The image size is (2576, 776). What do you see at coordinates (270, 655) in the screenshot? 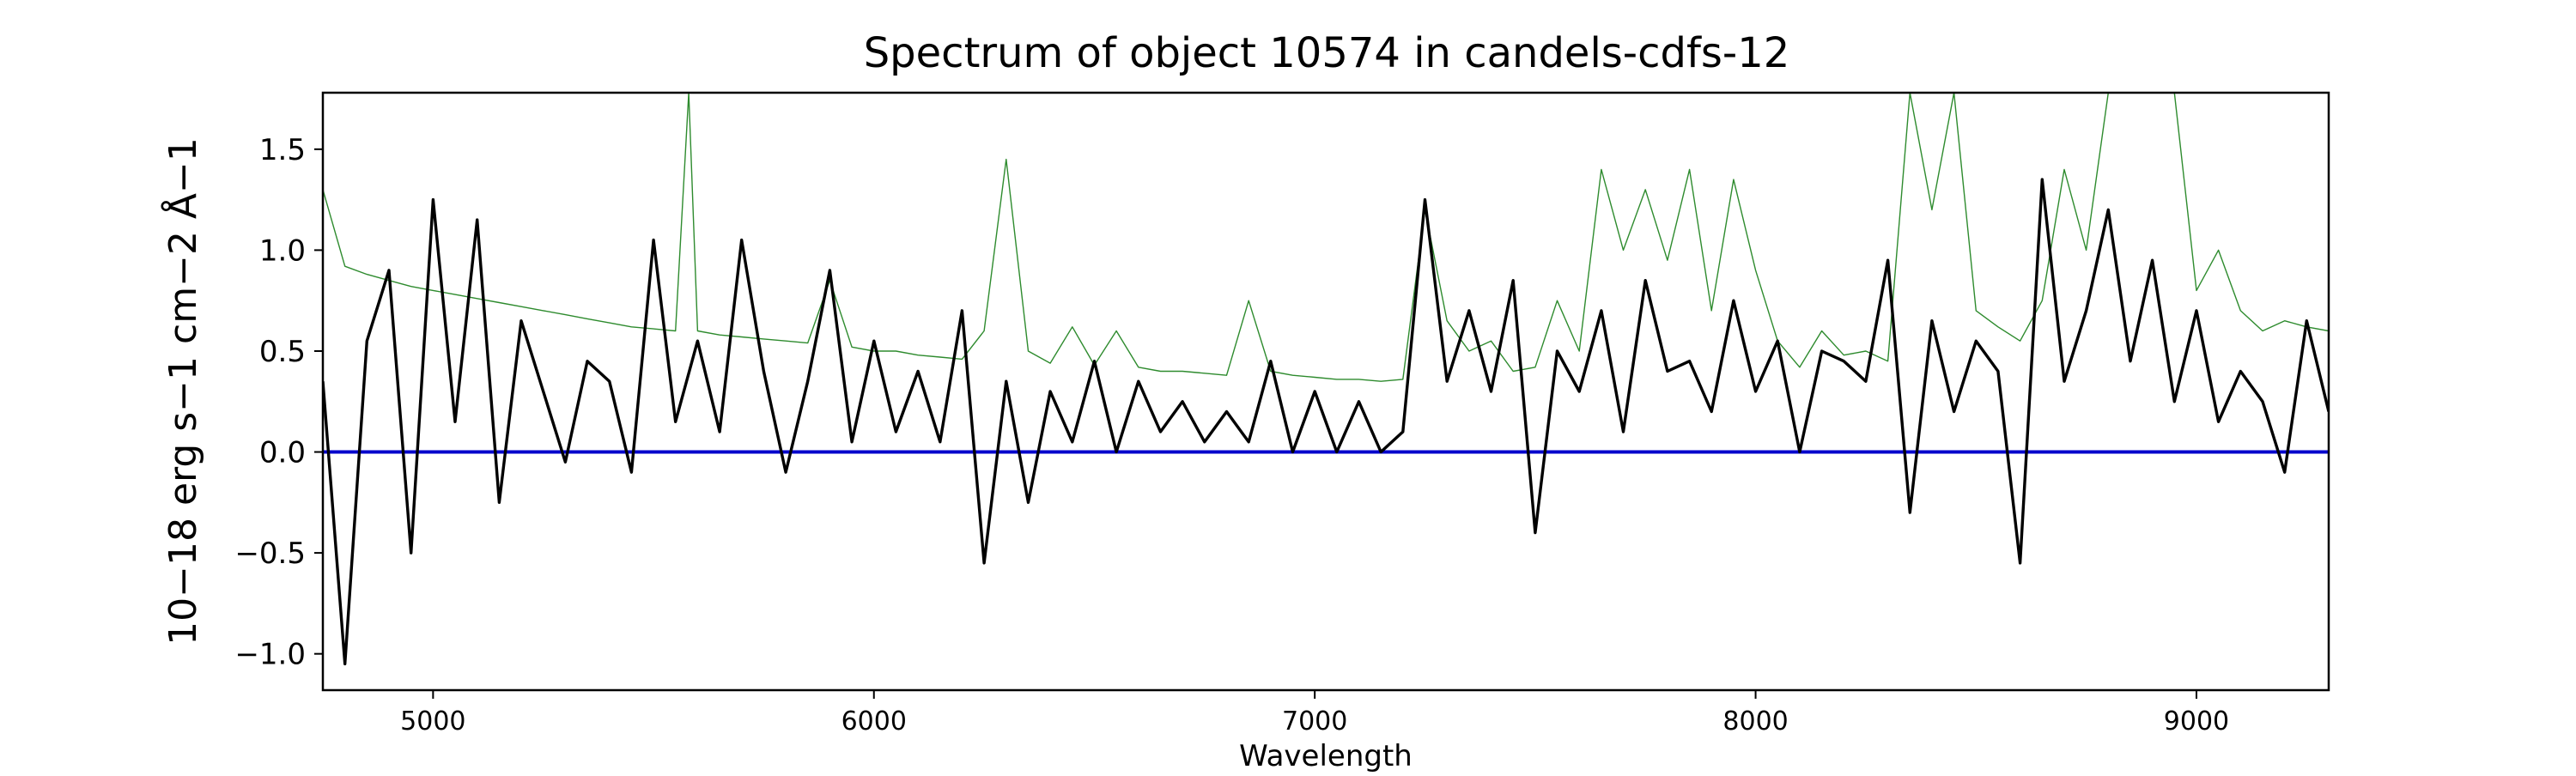
I see `y-tick-label: −1.0` at bounding box center [270, 655].